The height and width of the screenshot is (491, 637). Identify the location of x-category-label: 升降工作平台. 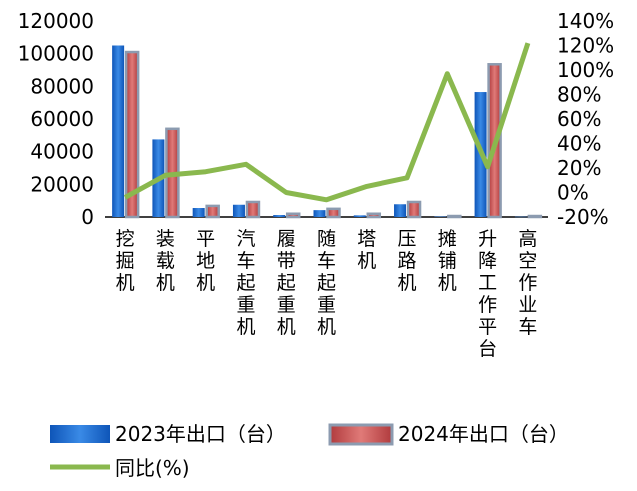
(487, 294).